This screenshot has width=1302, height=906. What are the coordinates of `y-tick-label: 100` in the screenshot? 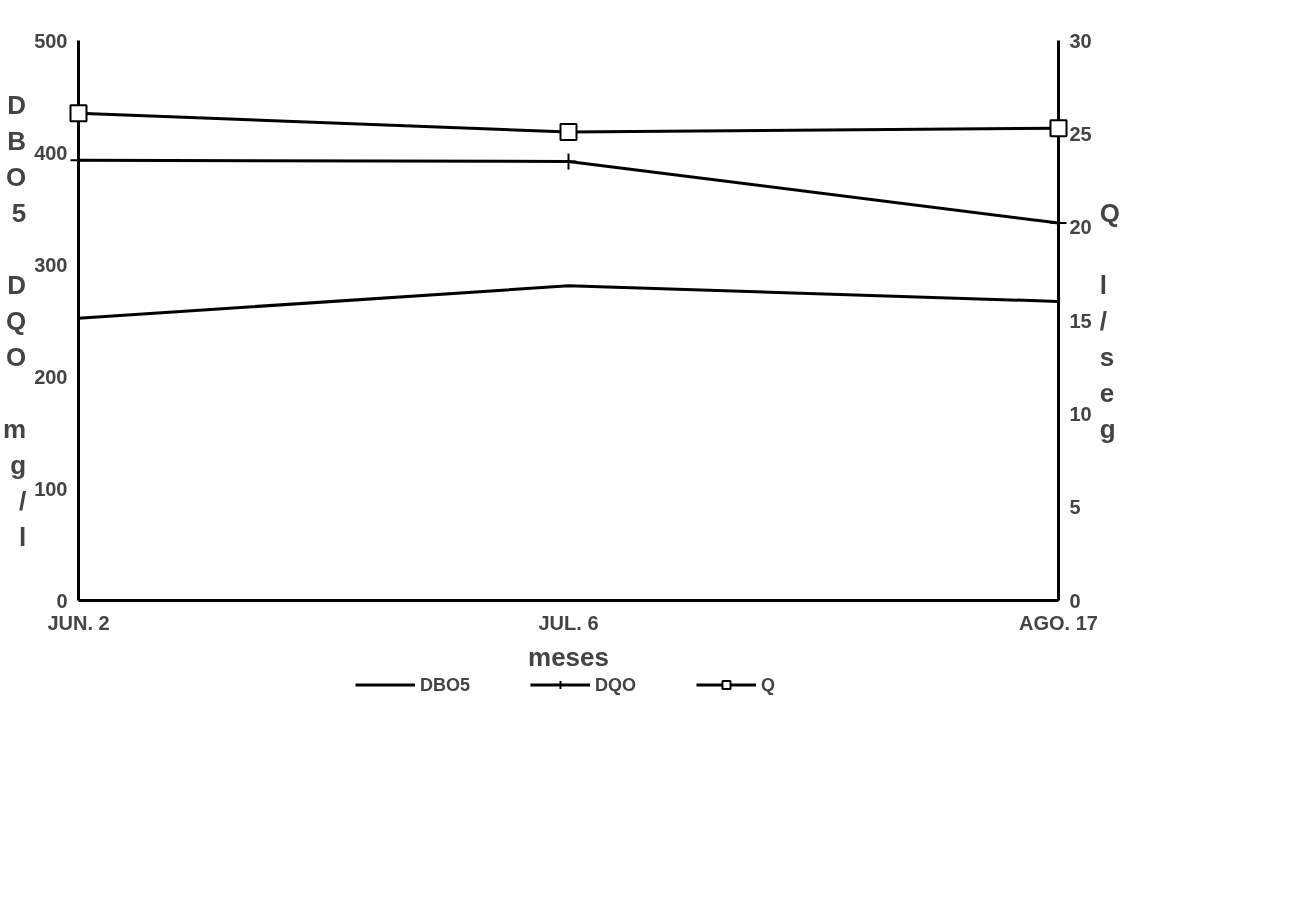 It's located at (51, 488).